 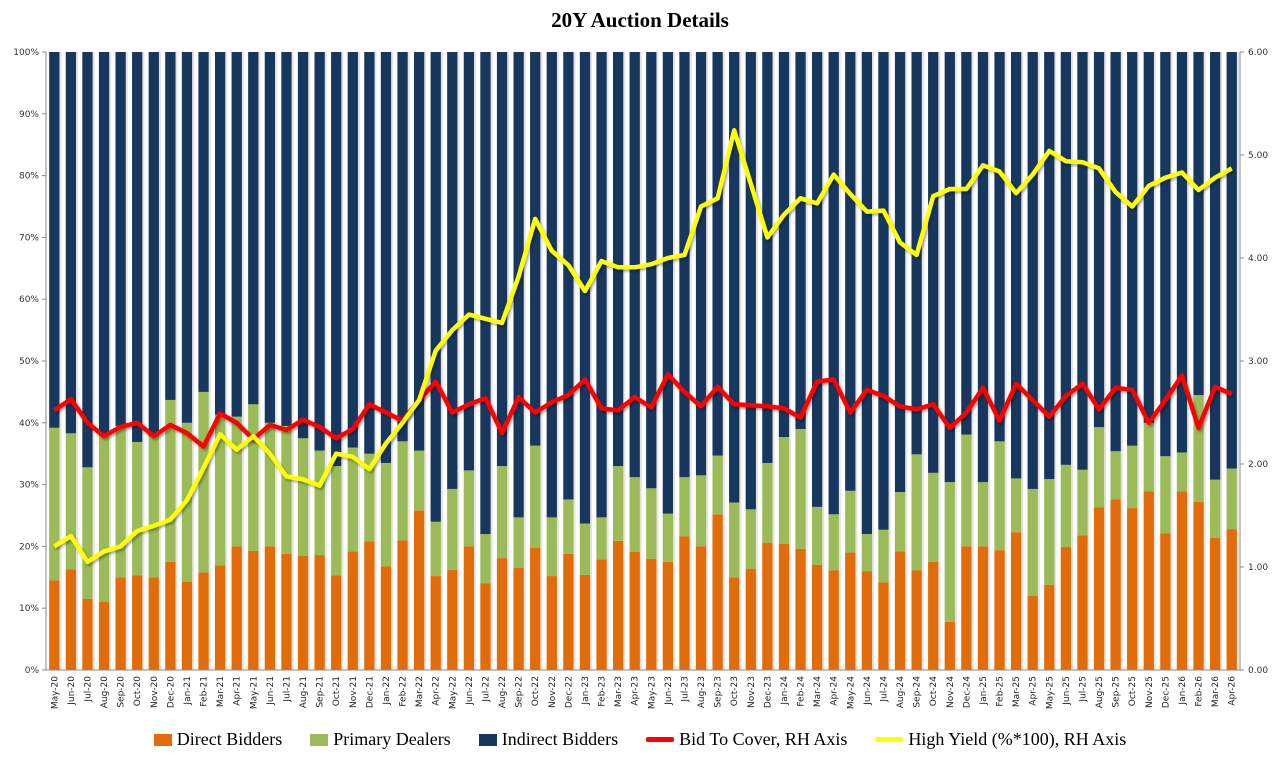 I want to click on right-tick-label: 4.00, so click(x=1258, y=259).